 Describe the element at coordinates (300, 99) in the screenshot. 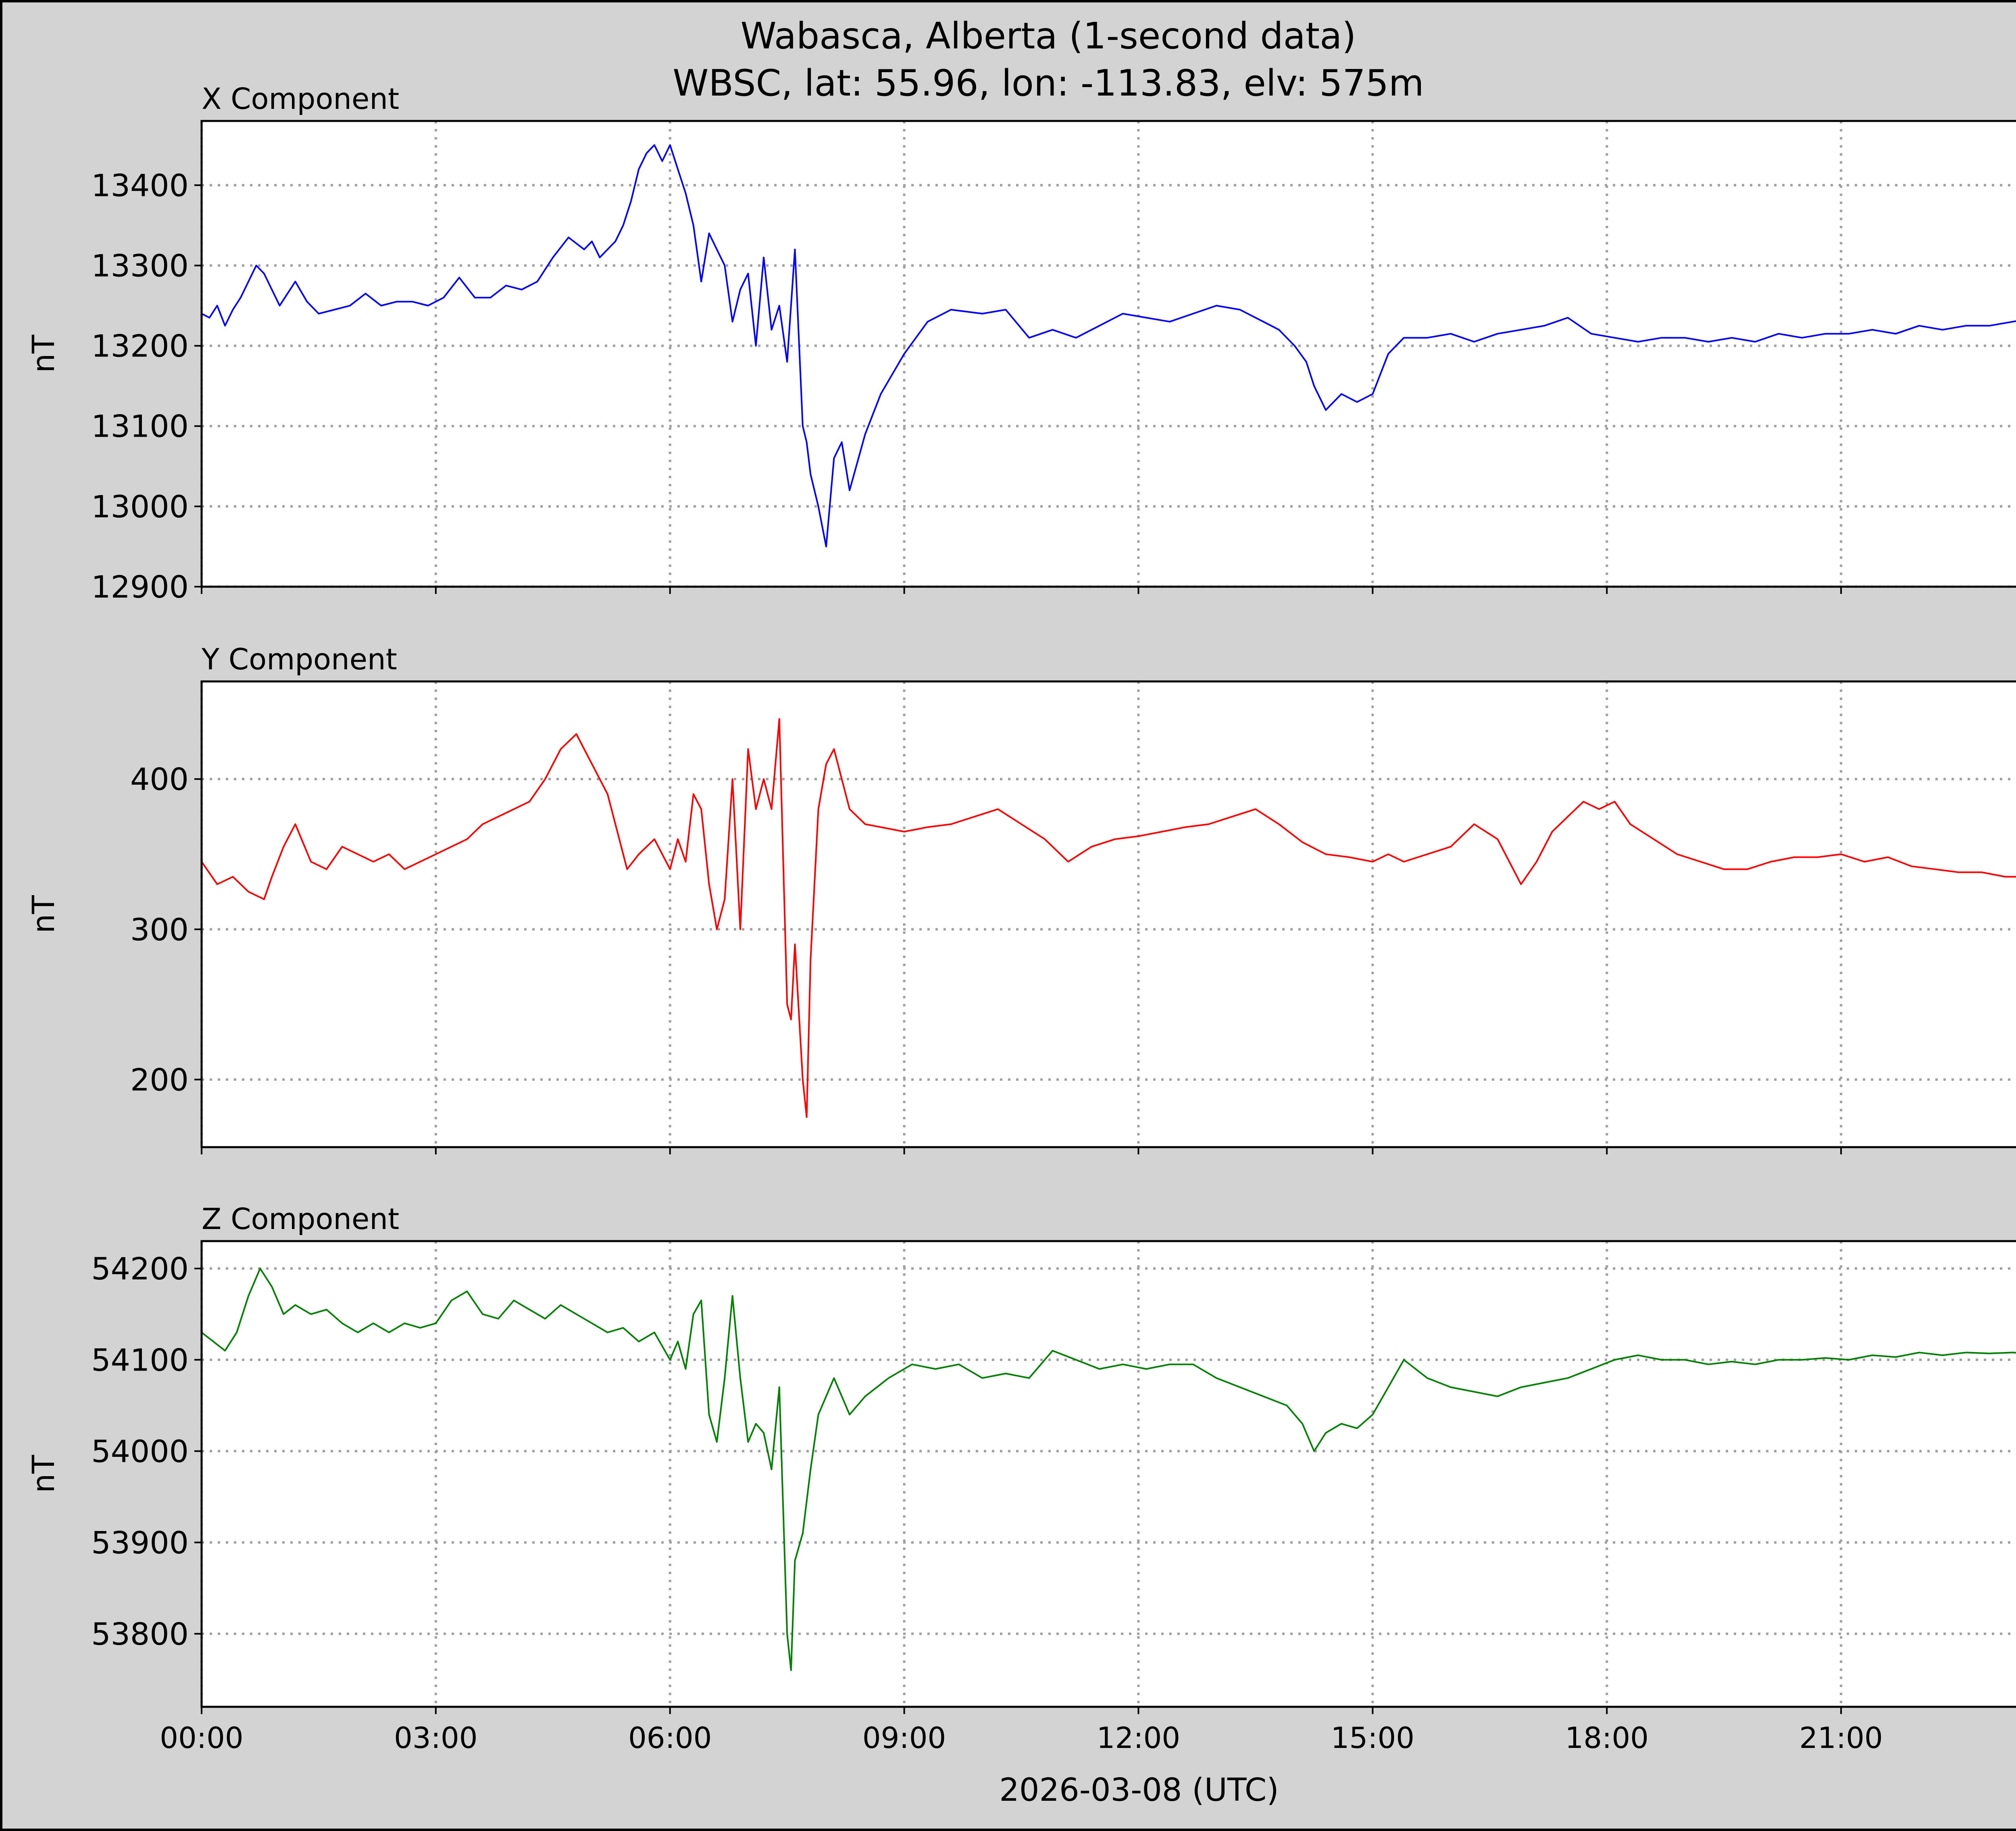

I see `panel-title-x: X Component` at that location.